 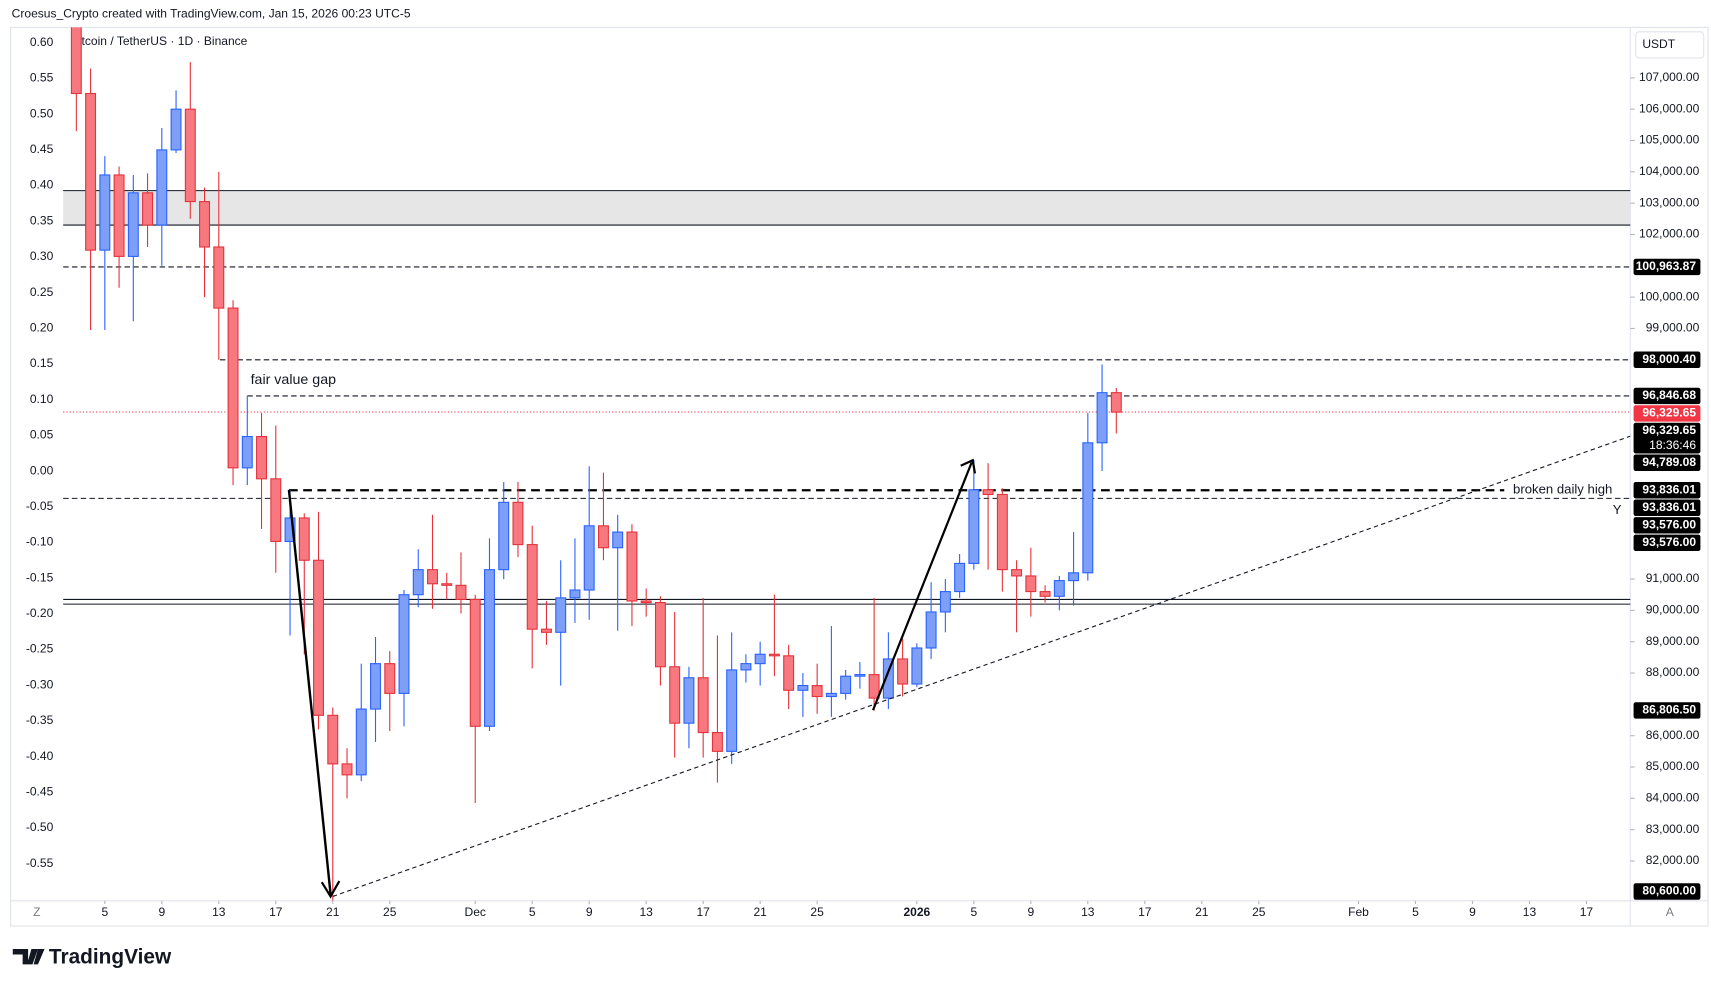 What do you see at coordinates (40, 792) in the screenshot?
I see `left-tick-label: -0.45` at bounding box center [40, 792].